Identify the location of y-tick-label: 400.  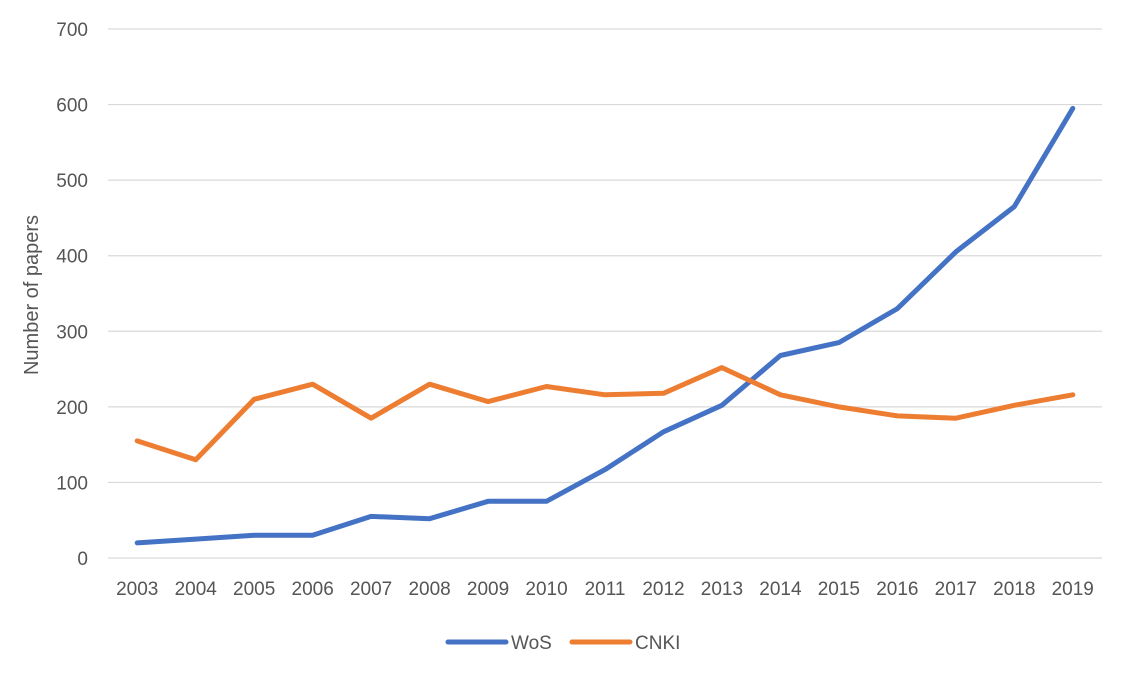
(72, 257).